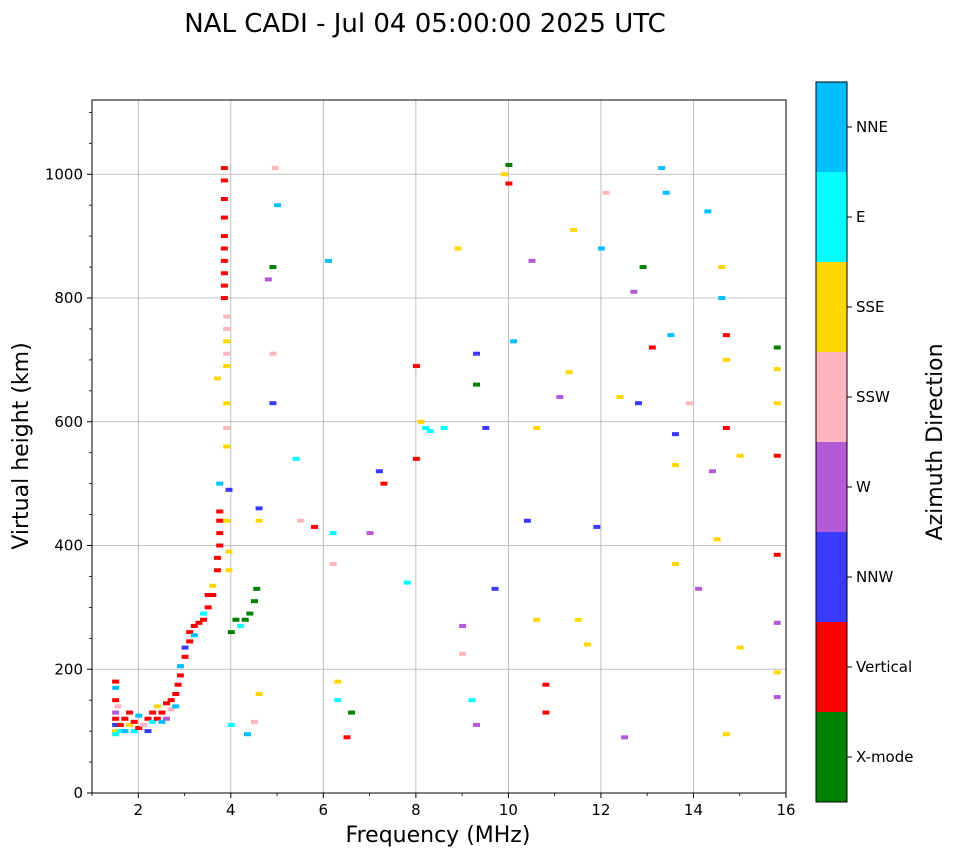  What do you see at coordinates (693, 810) in the screenshot?
I see `x-tick-label: 14` at bounding box center [693, 810].